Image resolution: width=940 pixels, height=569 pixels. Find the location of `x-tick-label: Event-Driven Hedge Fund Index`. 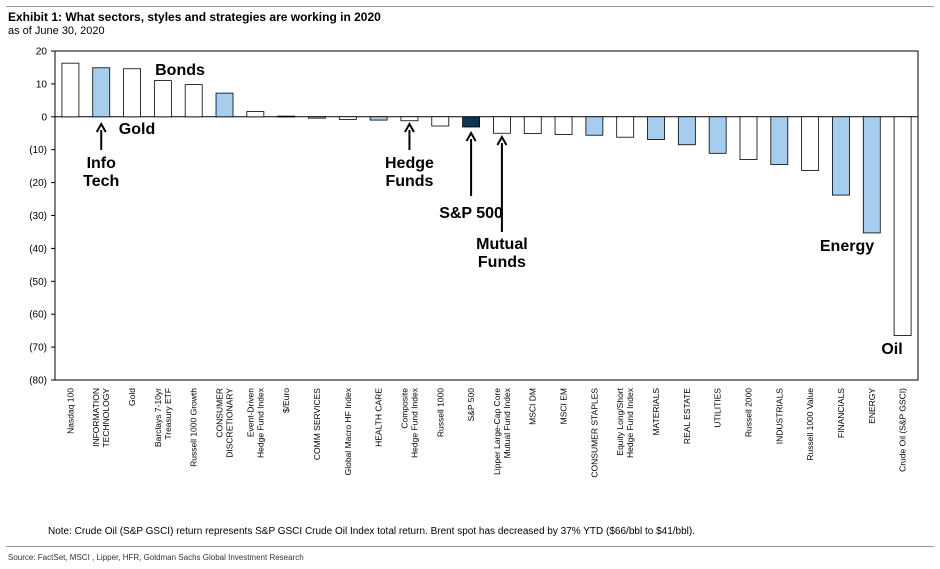

x-tick-label: Event-Driven Hedge Fund Index is located at coordinates (255, 422).